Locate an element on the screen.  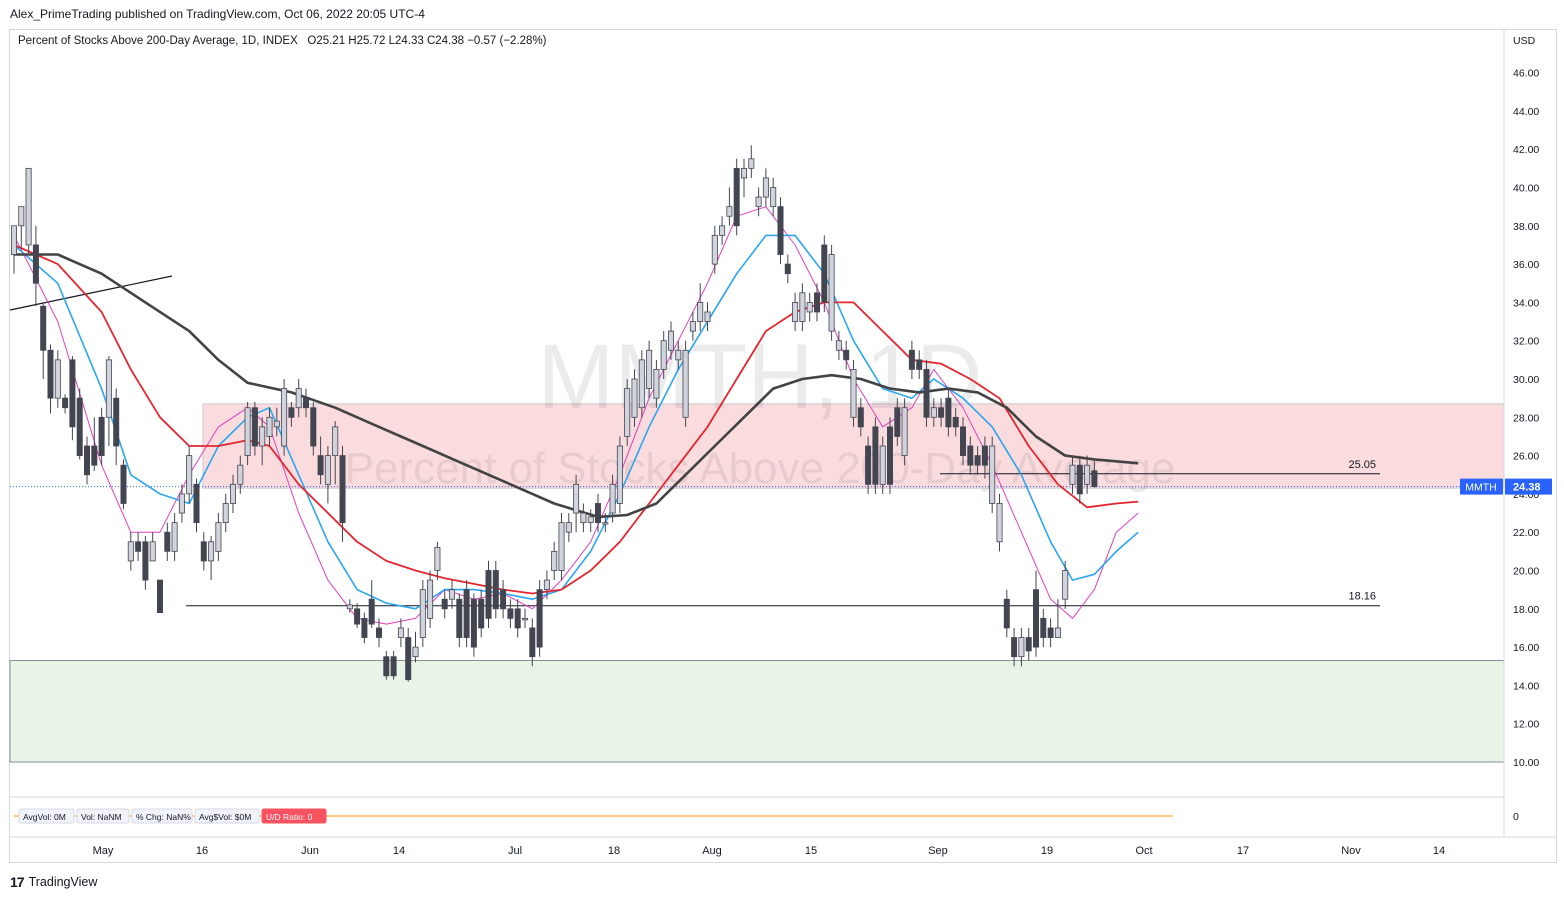
indicator-badge-label: Vol: NaNM is located at coordinates (101, 817).